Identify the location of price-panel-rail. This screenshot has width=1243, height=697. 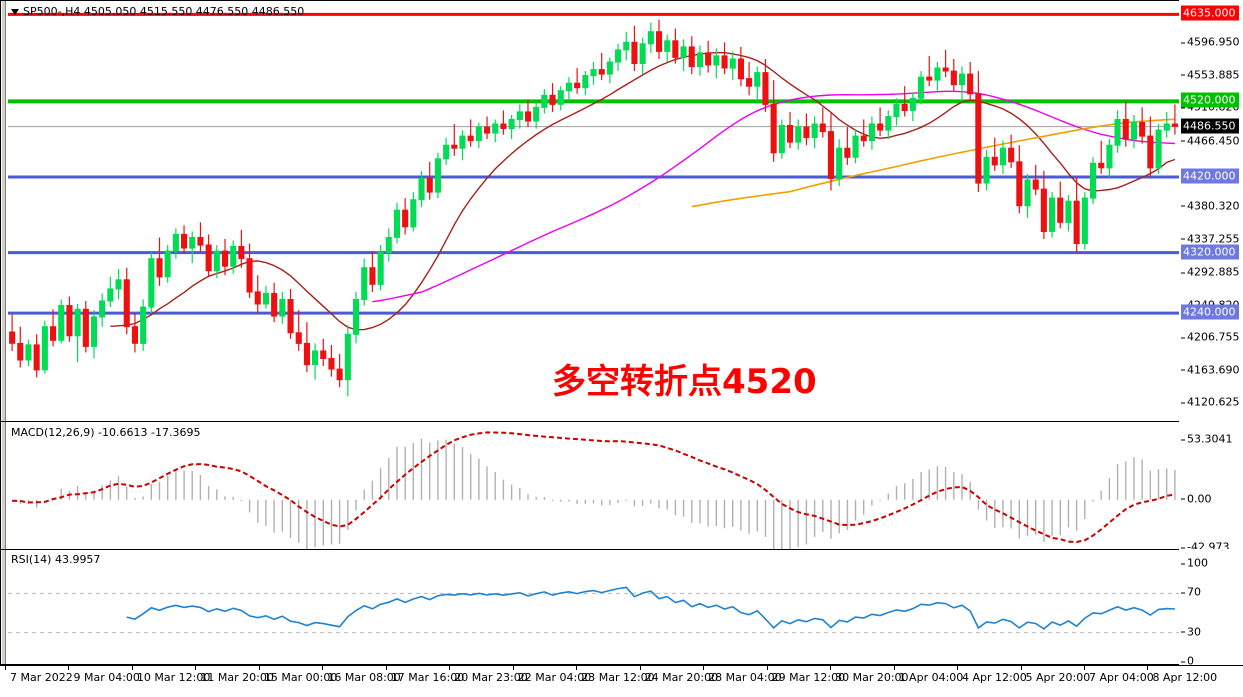
(3, 211).